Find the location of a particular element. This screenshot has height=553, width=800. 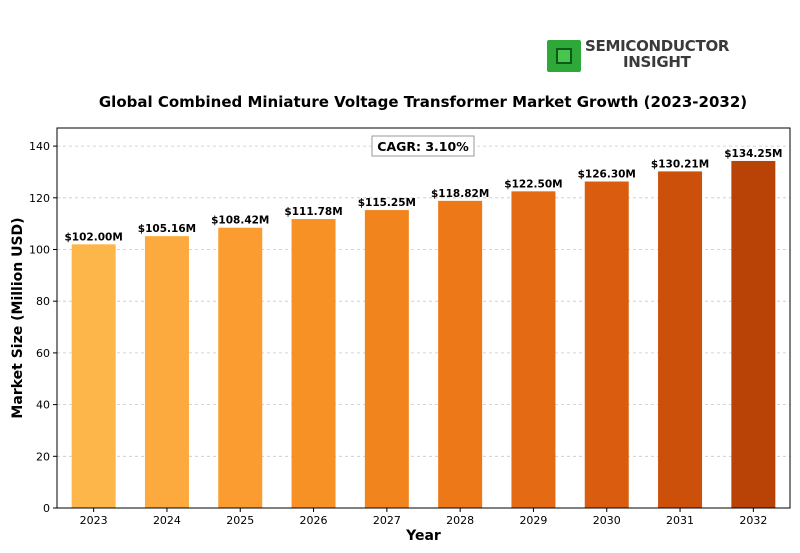

data-label: $115.25M is located at coordinates (387, 203).